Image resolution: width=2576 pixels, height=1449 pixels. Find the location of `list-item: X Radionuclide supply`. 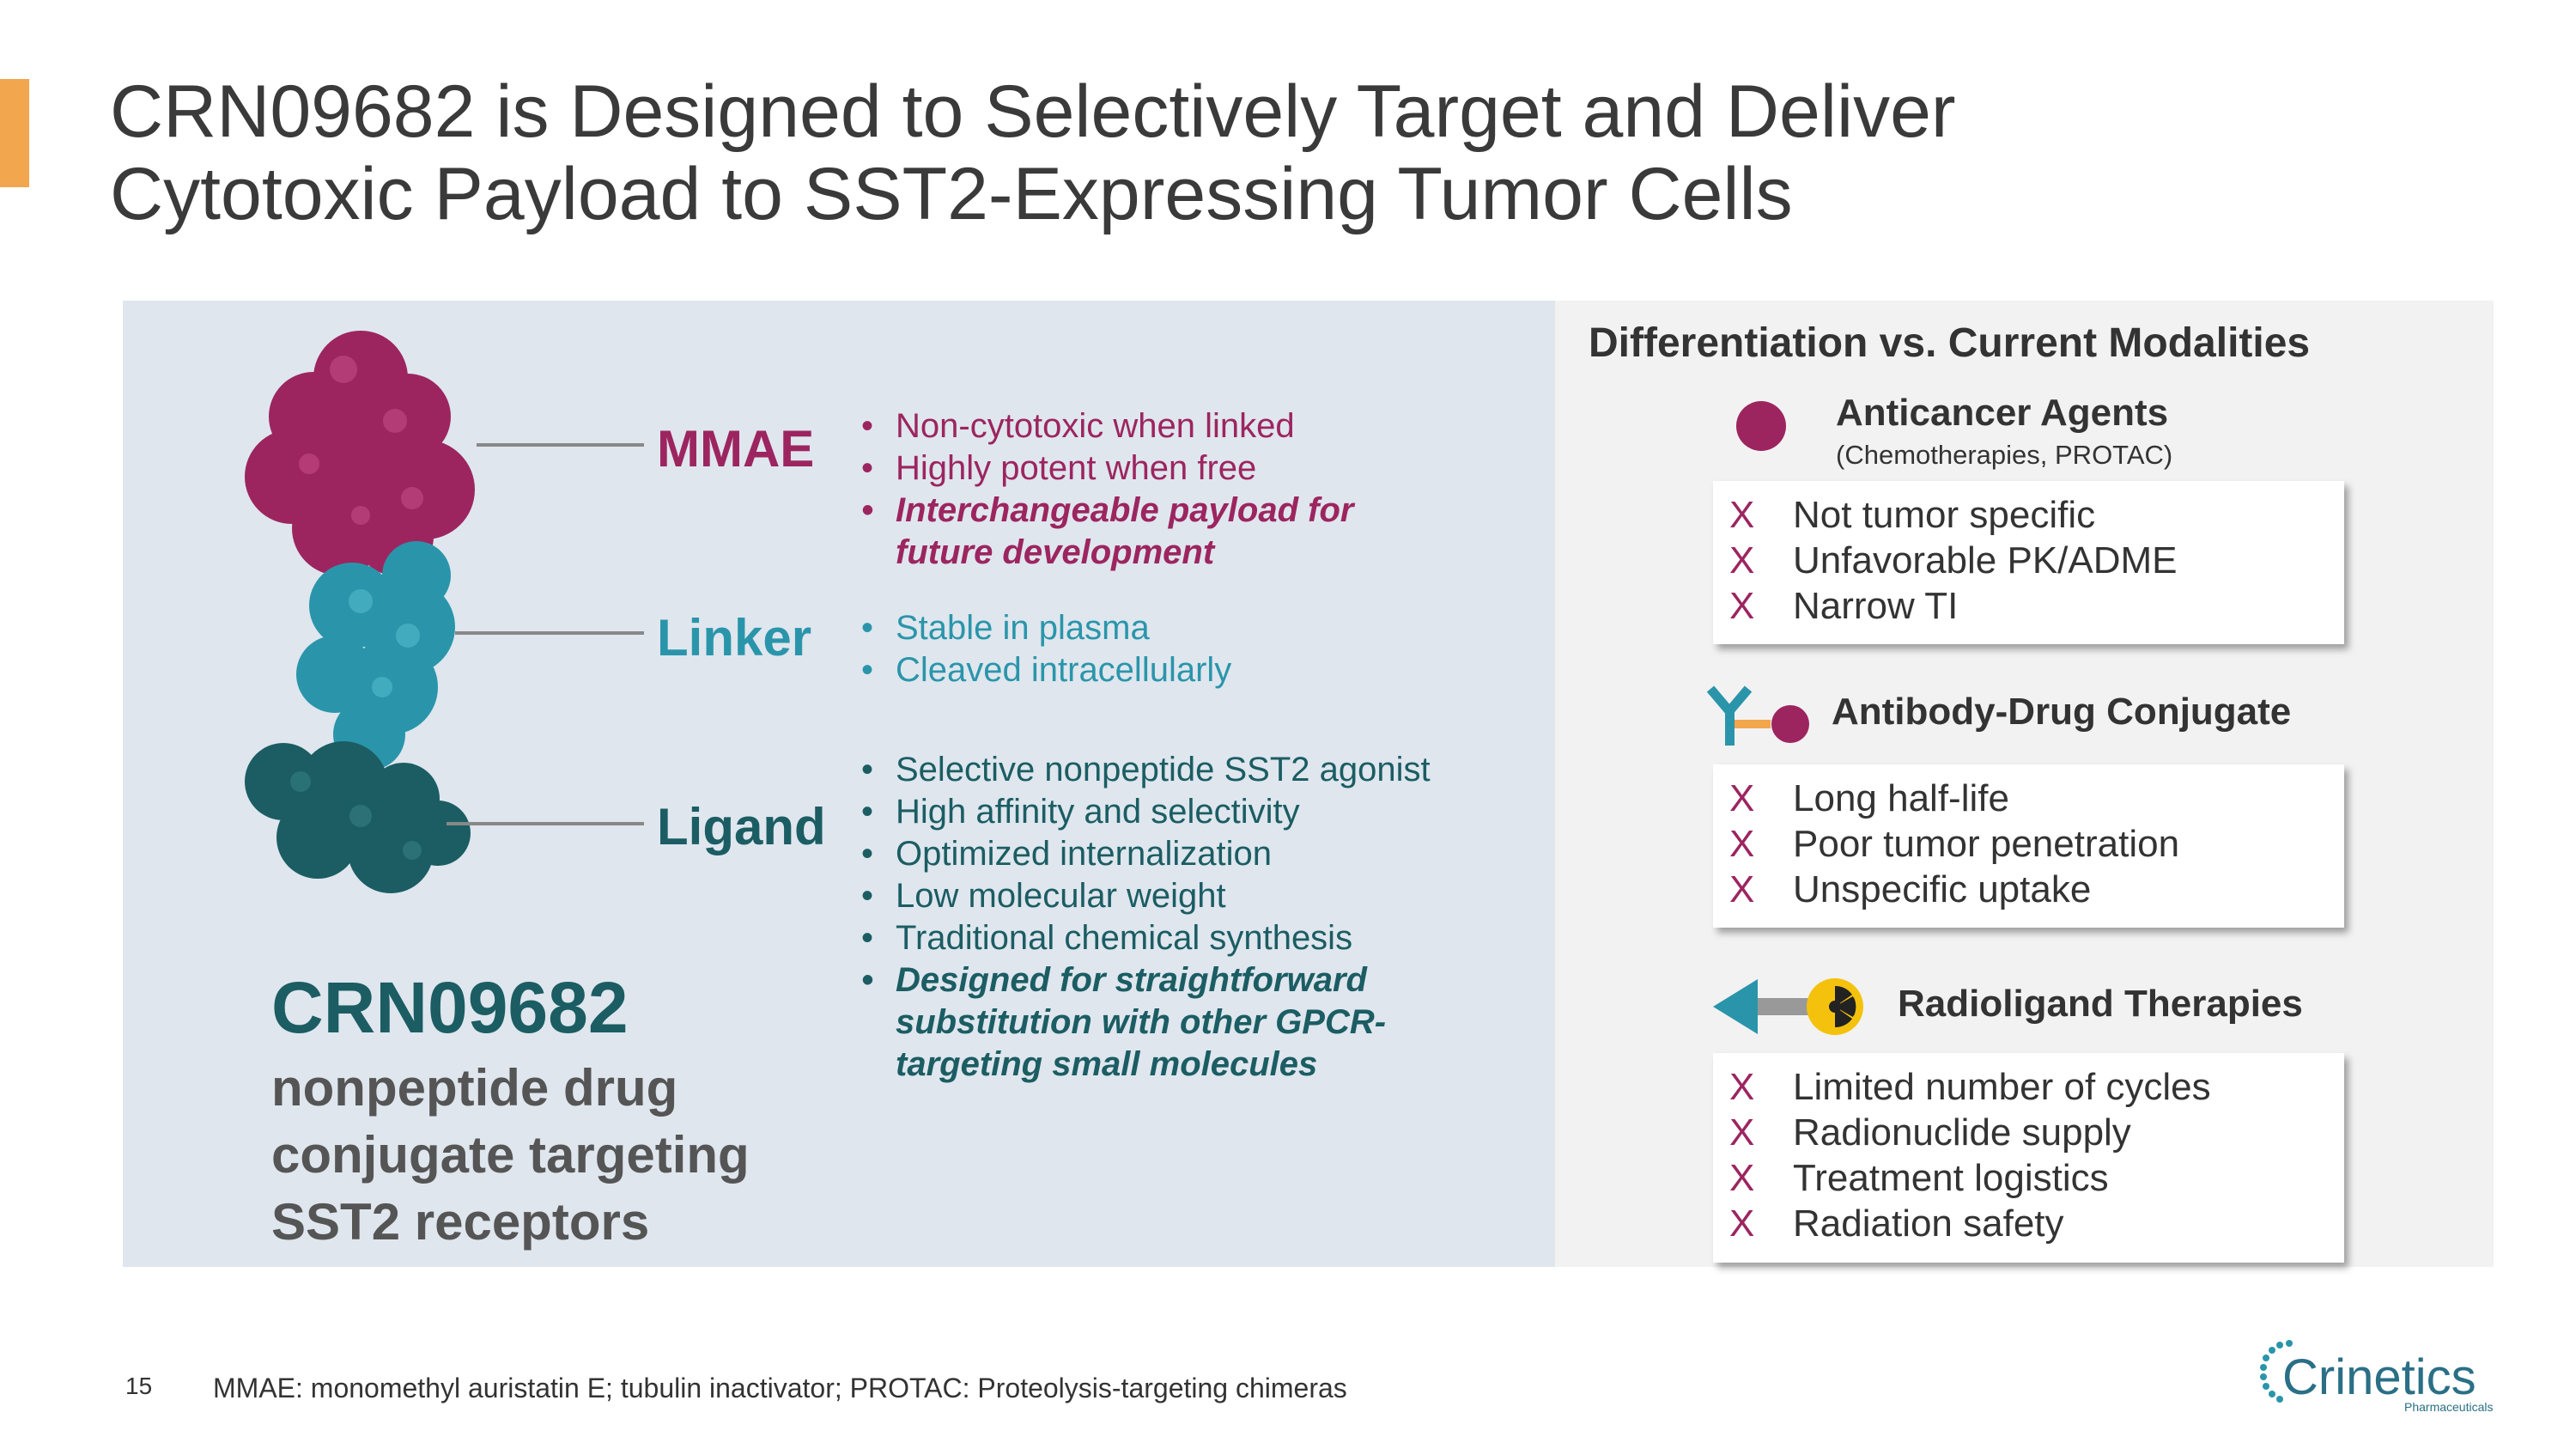

list-item: X Radionuclide supply is located at coordinates (1930, 1132).